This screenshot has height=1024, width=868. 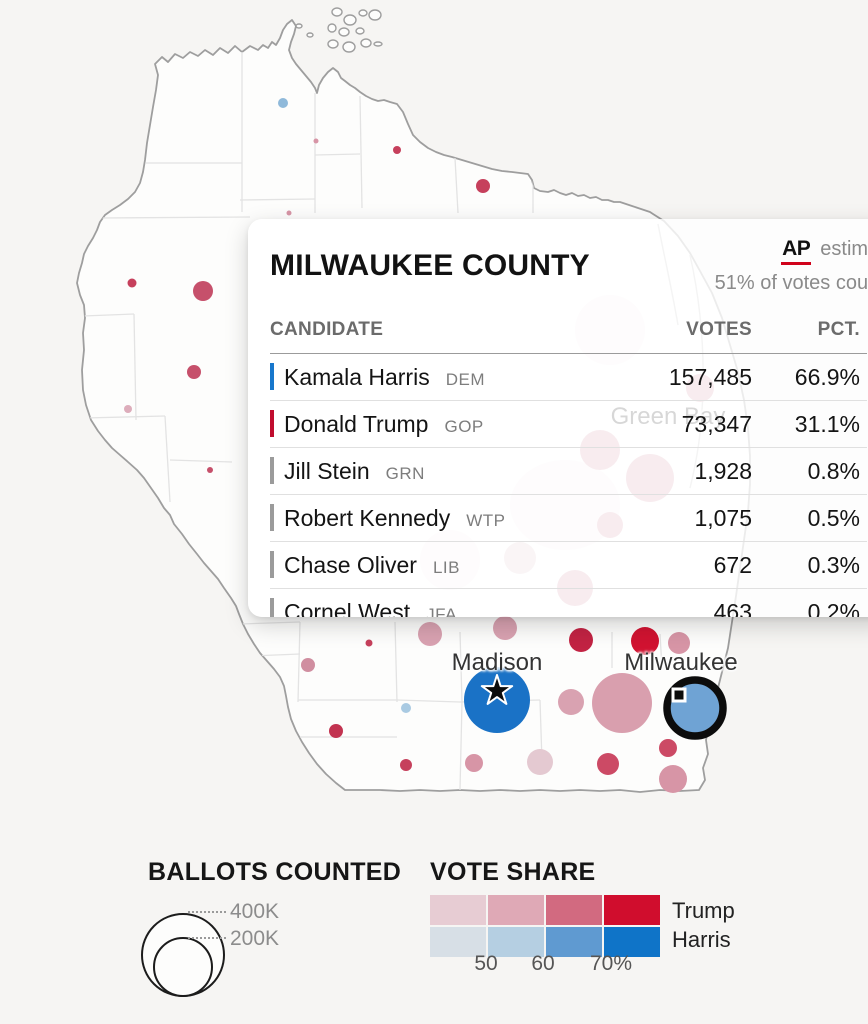 I want to click on dotted-leader-200k, so click(x=207, y=938).